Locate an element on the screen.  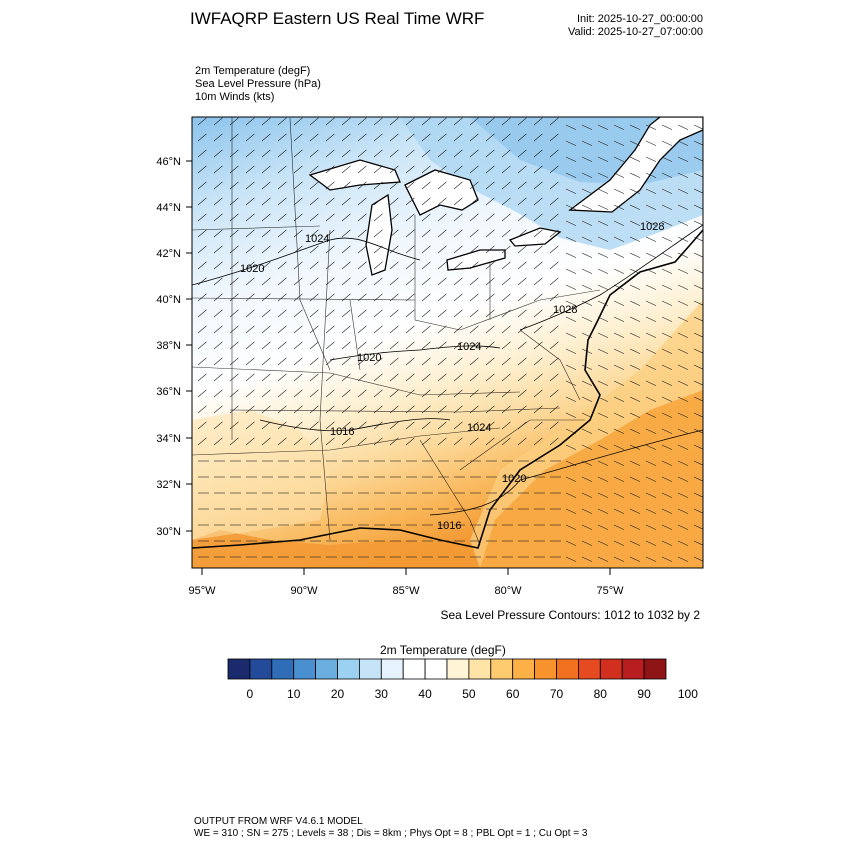
pressure-label: 1016 is located at coordinates (449, 526).